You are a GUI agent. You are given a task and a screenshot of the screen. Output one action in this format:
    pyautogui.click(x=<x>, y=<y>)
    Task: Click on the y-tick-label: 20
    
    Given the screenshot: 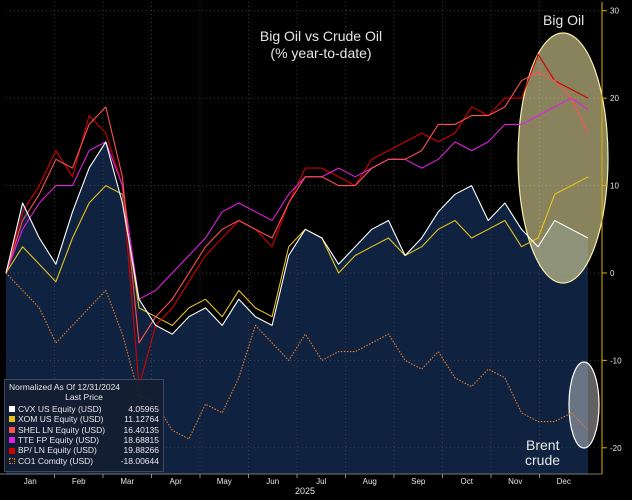 What is the action you would take?
    pyautogui.click(x=614, y=98)
    